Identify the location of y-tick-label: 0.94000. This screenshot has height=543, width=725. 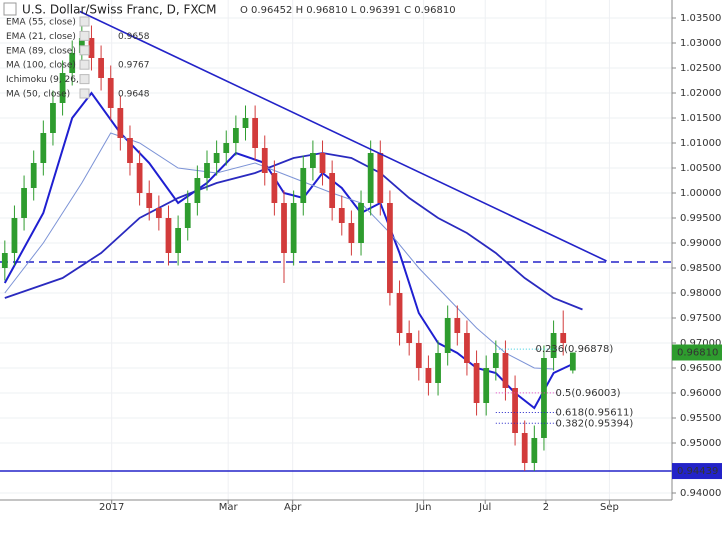
(700, 493).